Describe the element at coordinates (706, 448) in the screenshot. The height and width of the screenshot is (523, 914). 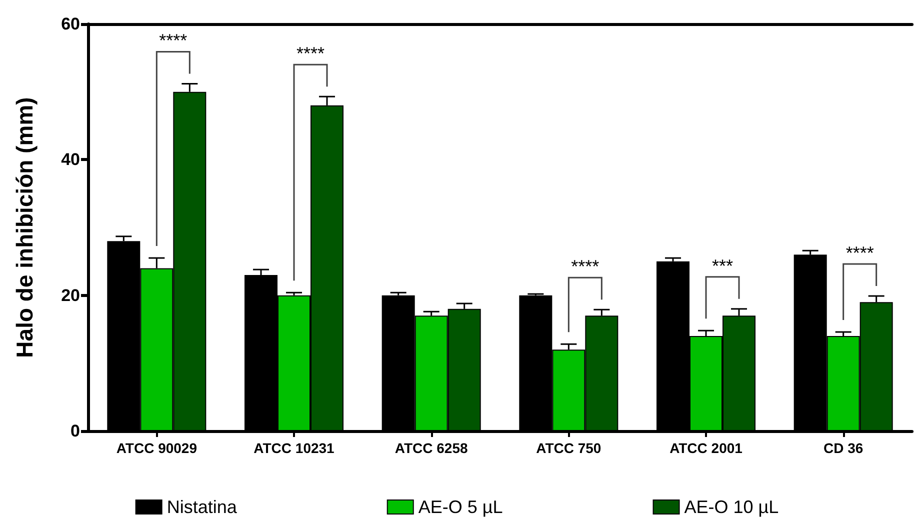
I see `x-tick-label: ATCC 2001` at that location.